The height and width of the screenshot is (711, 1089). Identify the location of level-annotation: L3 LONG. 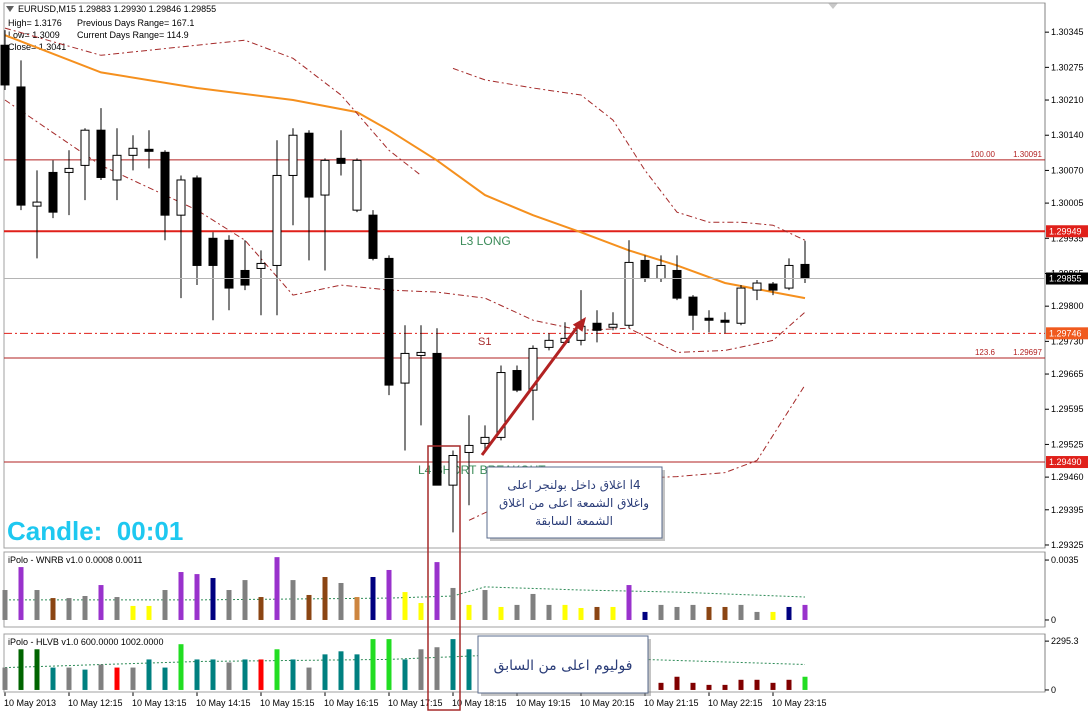
(485, 241).